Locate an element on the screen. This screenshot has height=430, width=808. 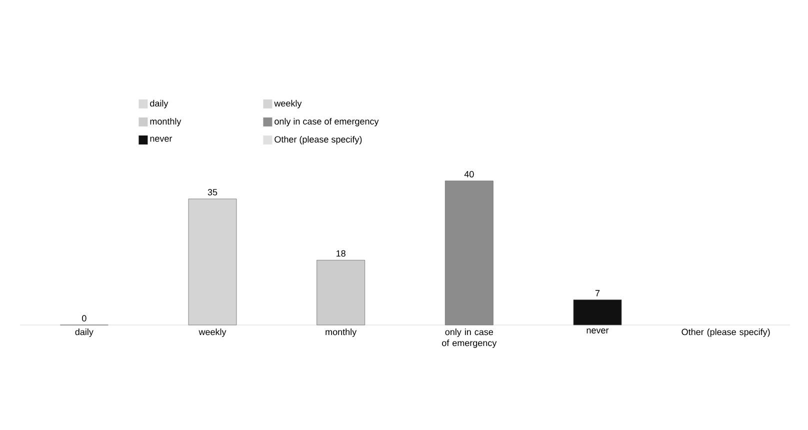
legend-label: only in case of emergency is located at coordinates (326, 122).